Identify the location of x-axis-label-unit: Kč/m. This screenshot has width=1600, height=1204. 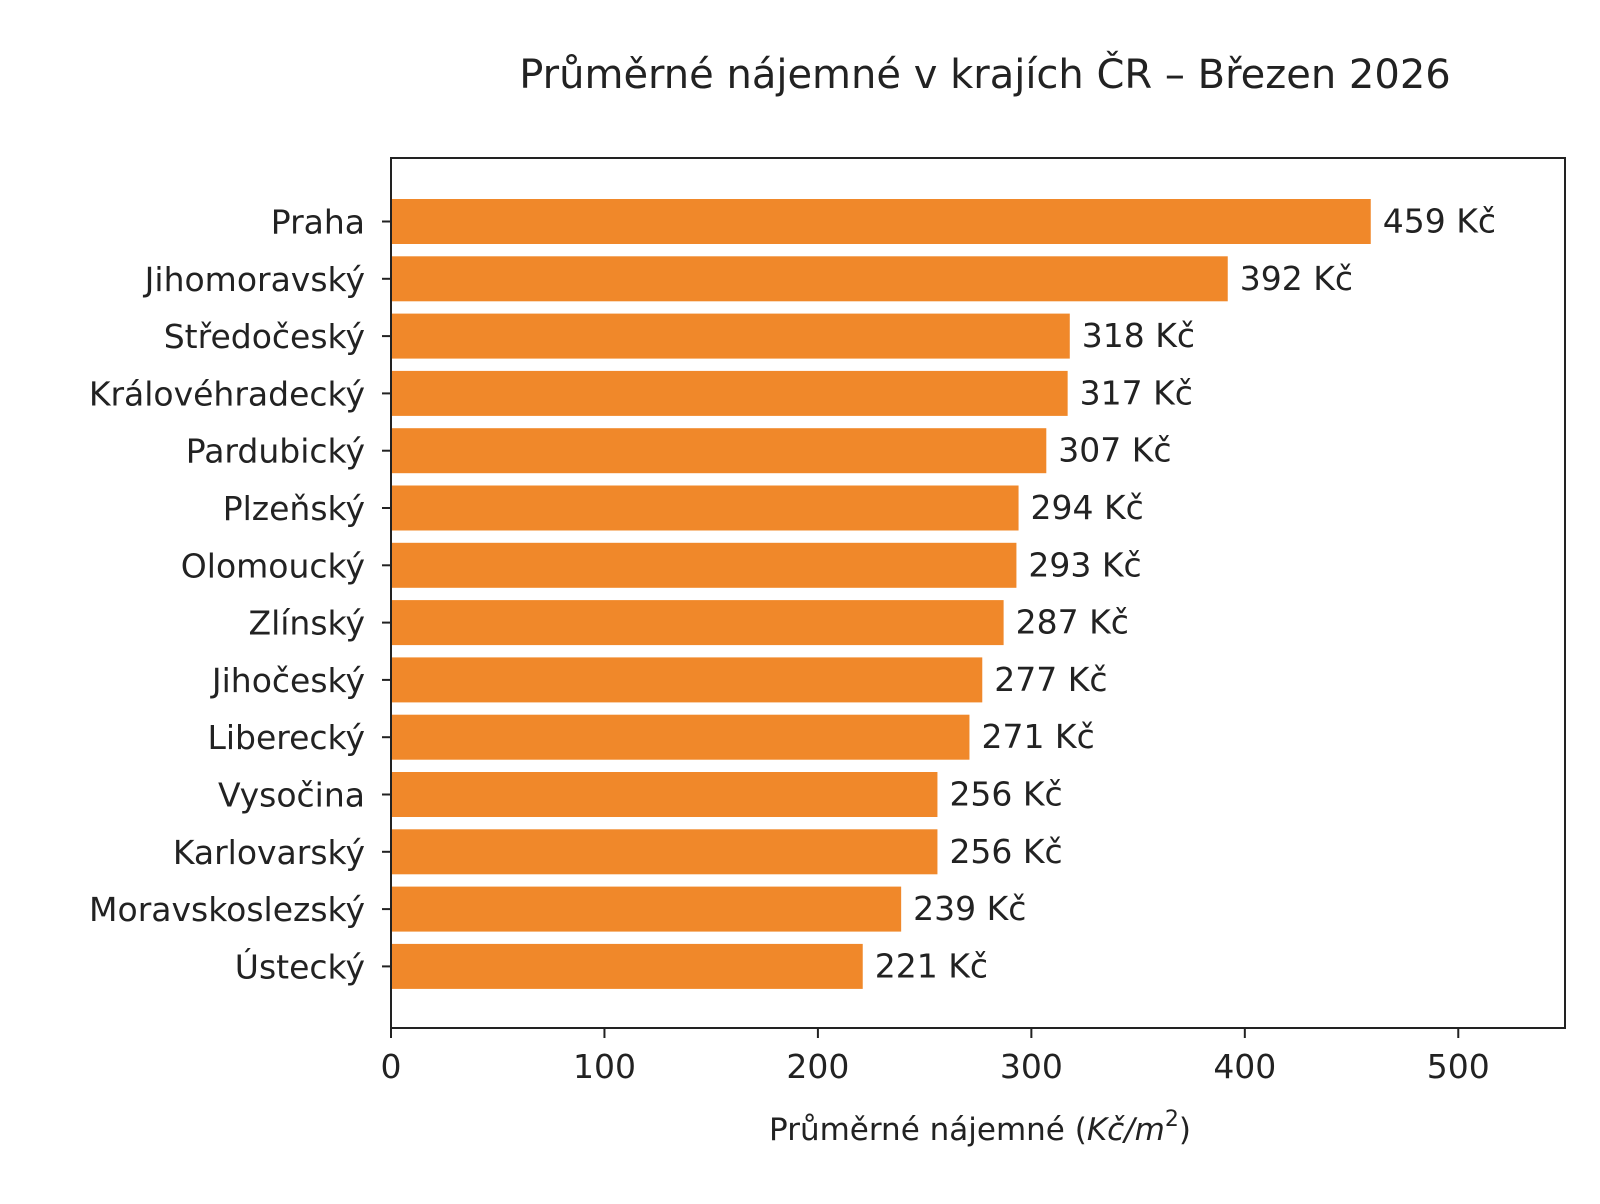
(1126, 1130).